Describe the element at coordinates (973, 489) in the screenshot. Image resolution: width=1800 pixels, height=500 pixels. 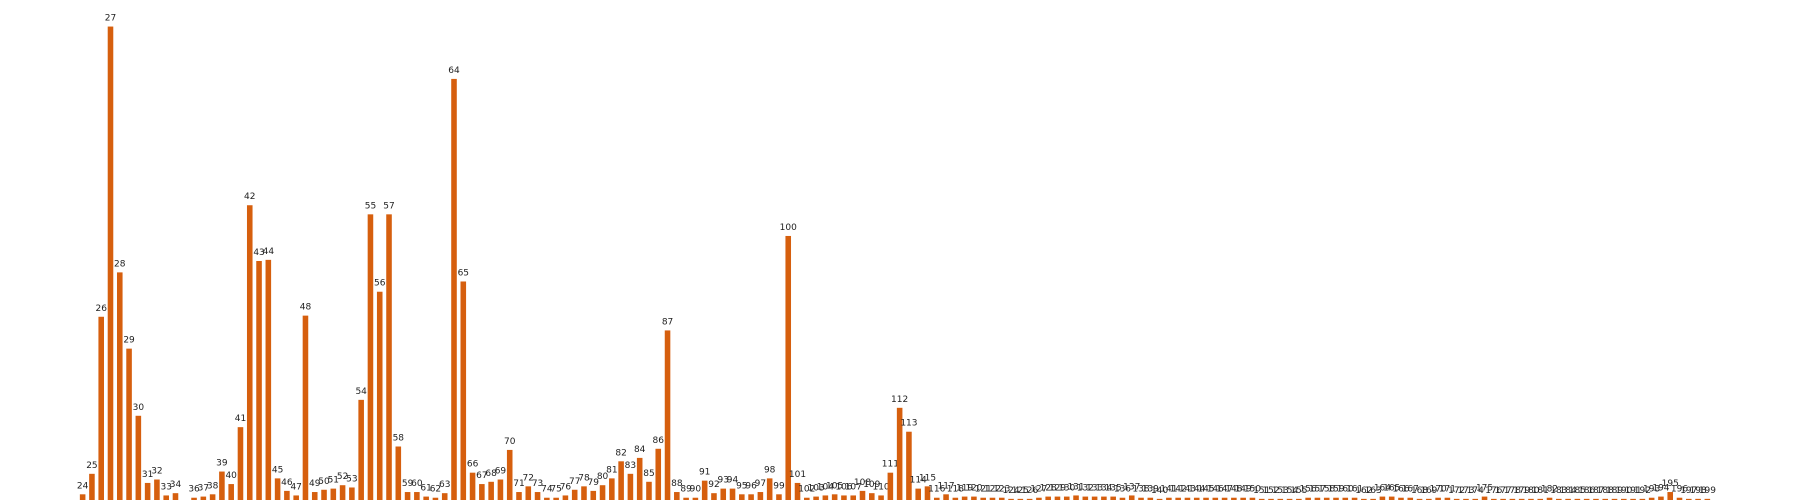
I see `bar-label: 120` at that location.